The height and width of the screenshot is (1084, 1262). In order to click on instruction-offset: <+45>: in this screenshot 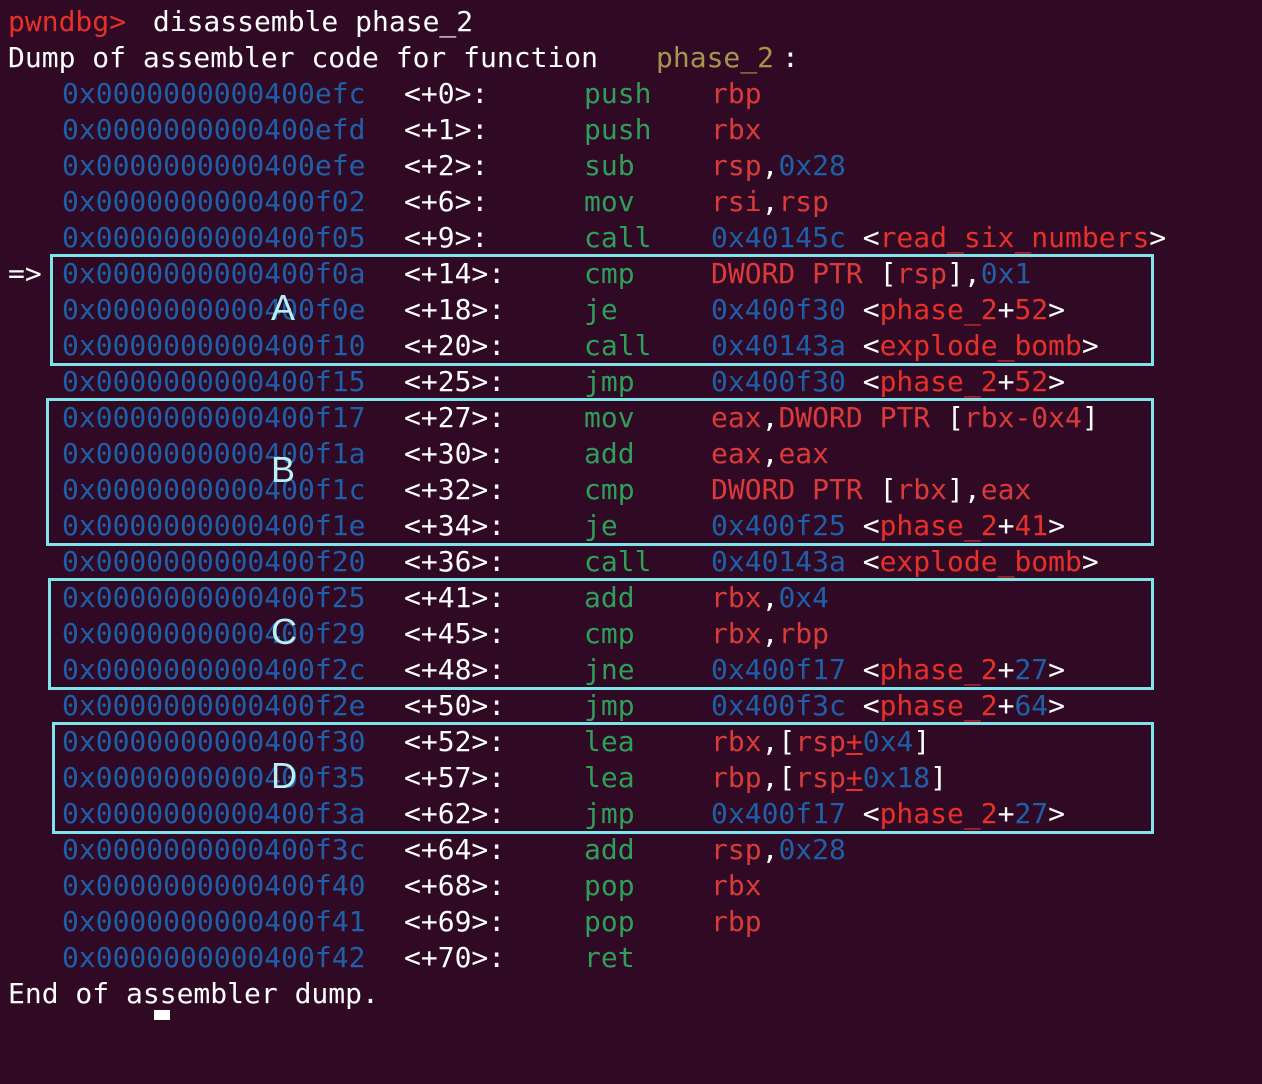, I will do `click(455, 633)`.